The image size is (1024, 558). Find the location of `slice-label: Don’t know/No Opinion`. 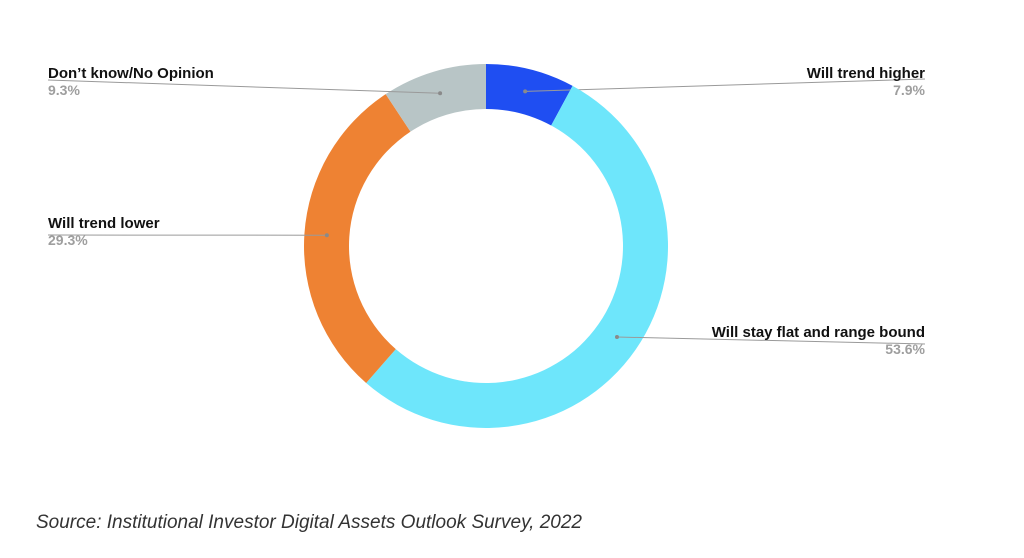

slice-label: Don’t know/No Opinion is located at coordinates (131, 73).